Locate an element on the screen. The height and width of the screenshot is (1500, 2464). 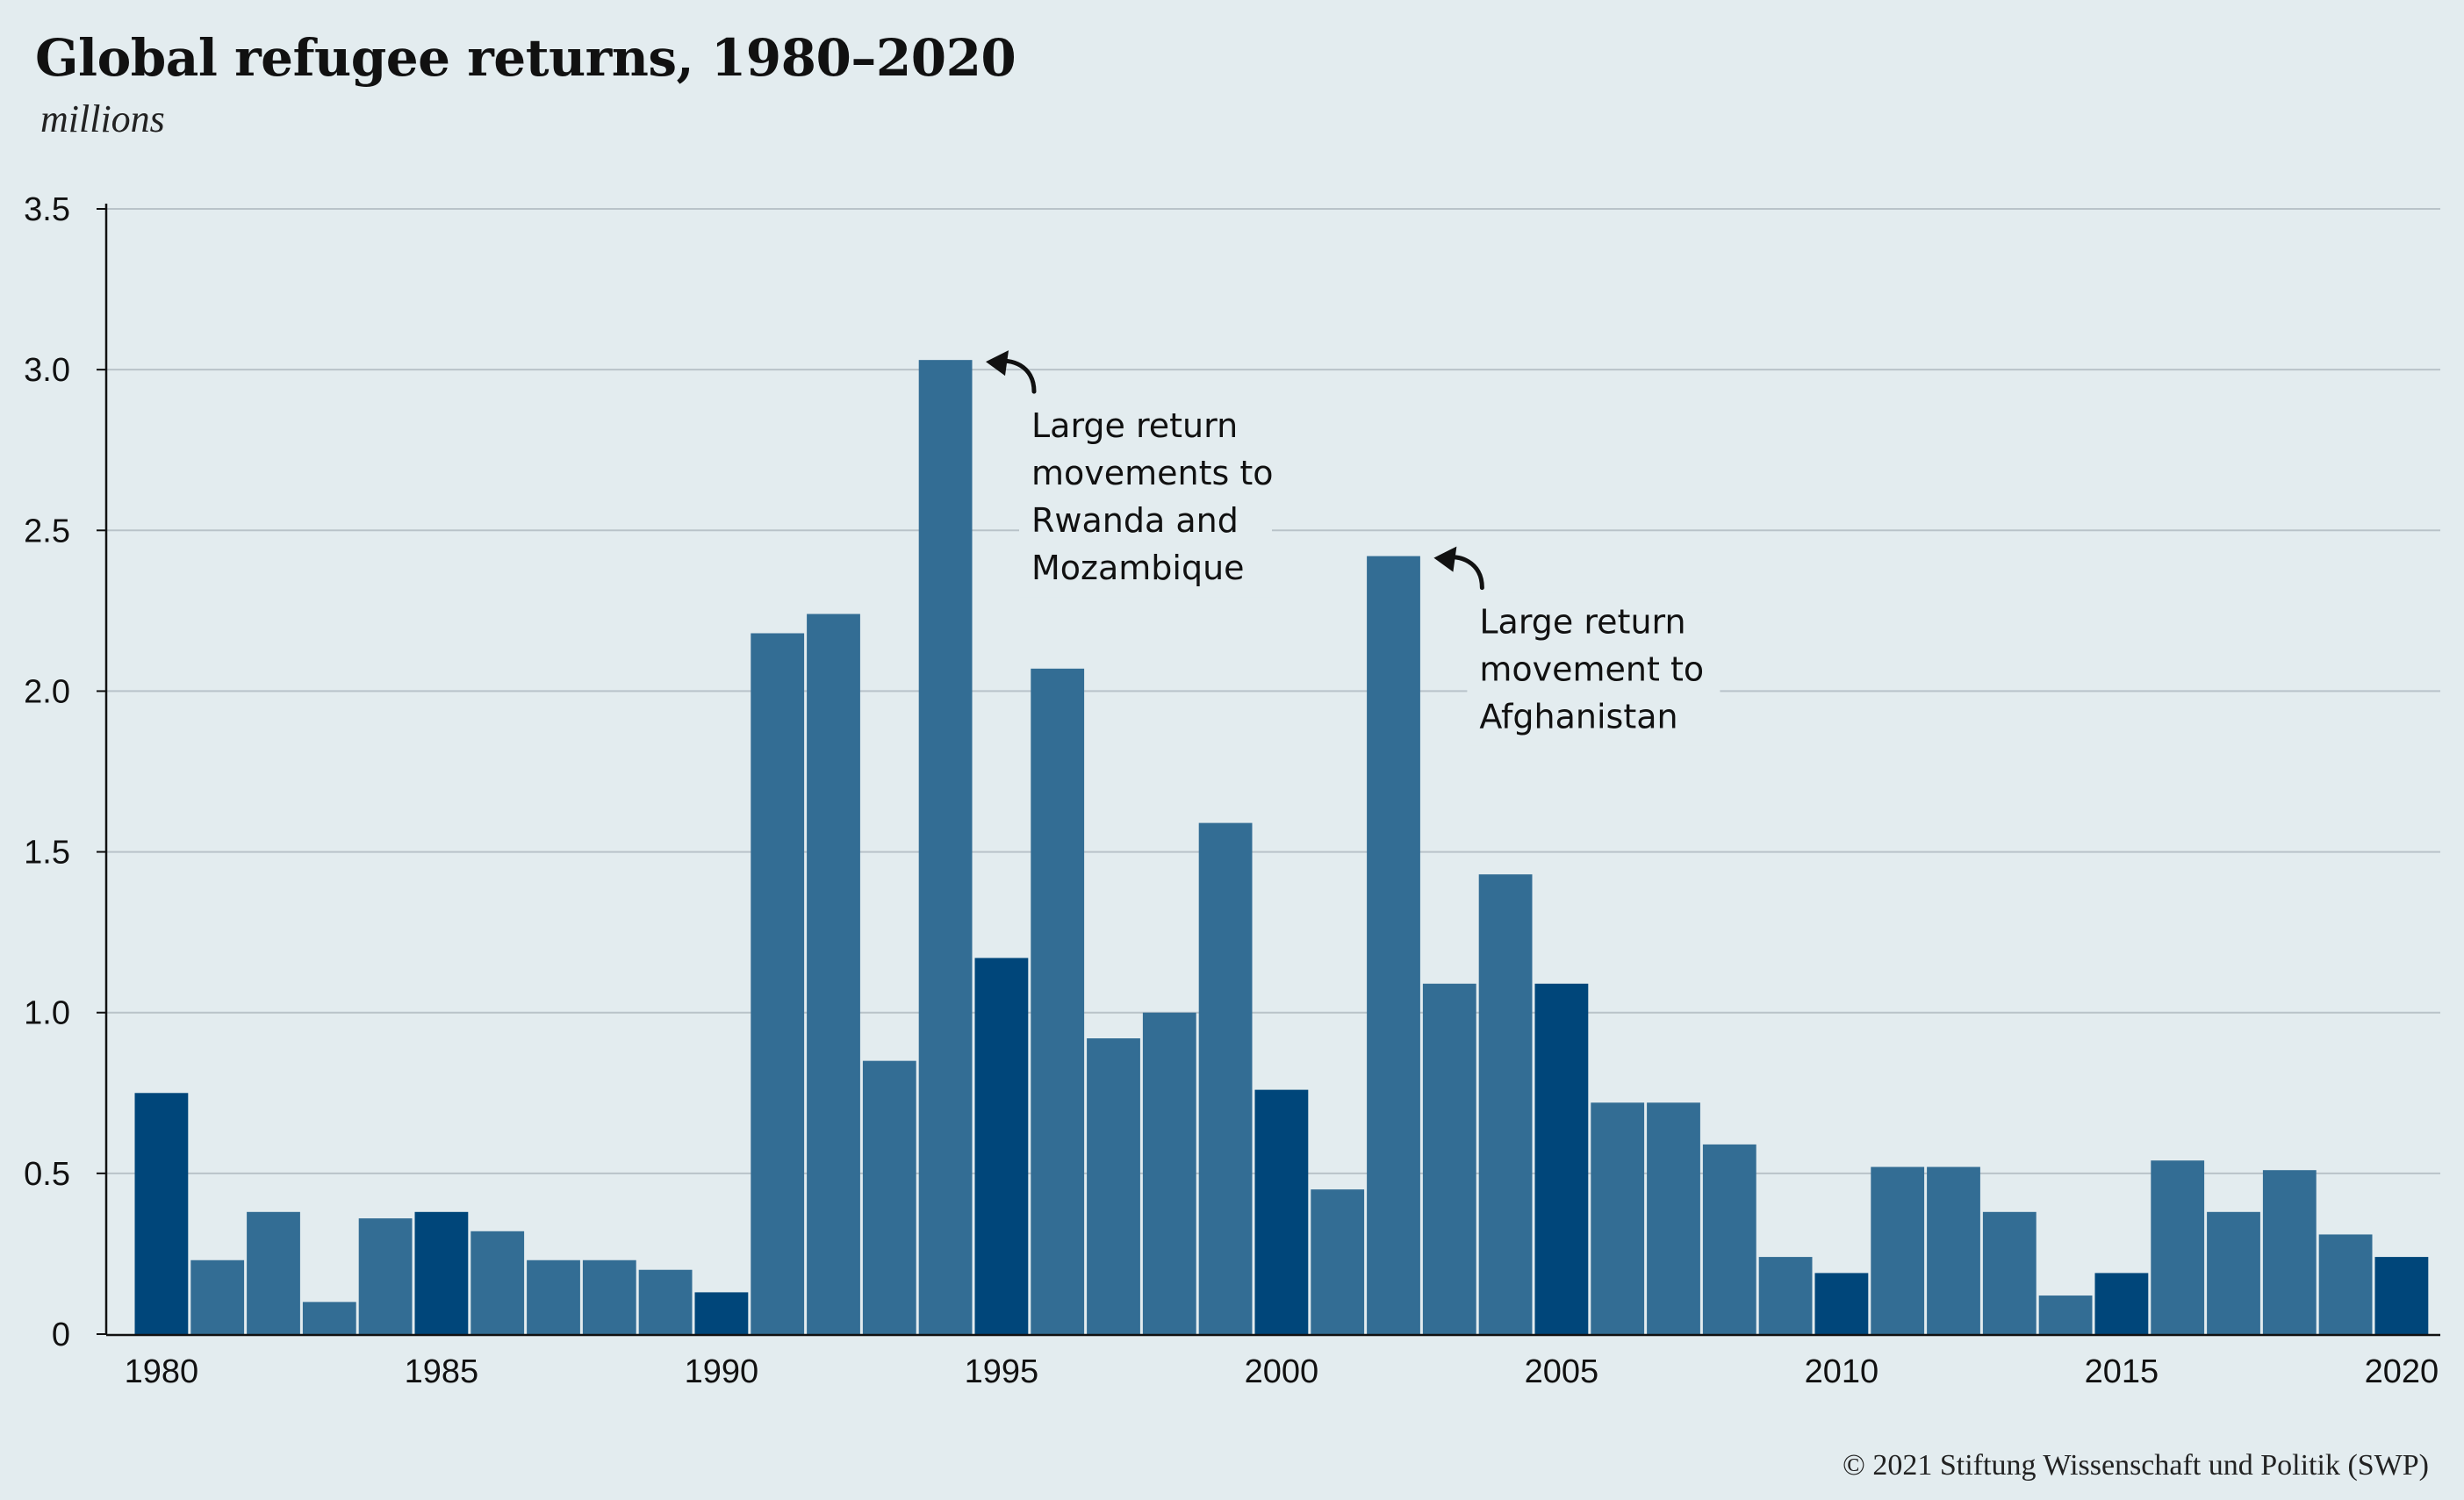
bar-1992 is located at coordinates (833, 974).